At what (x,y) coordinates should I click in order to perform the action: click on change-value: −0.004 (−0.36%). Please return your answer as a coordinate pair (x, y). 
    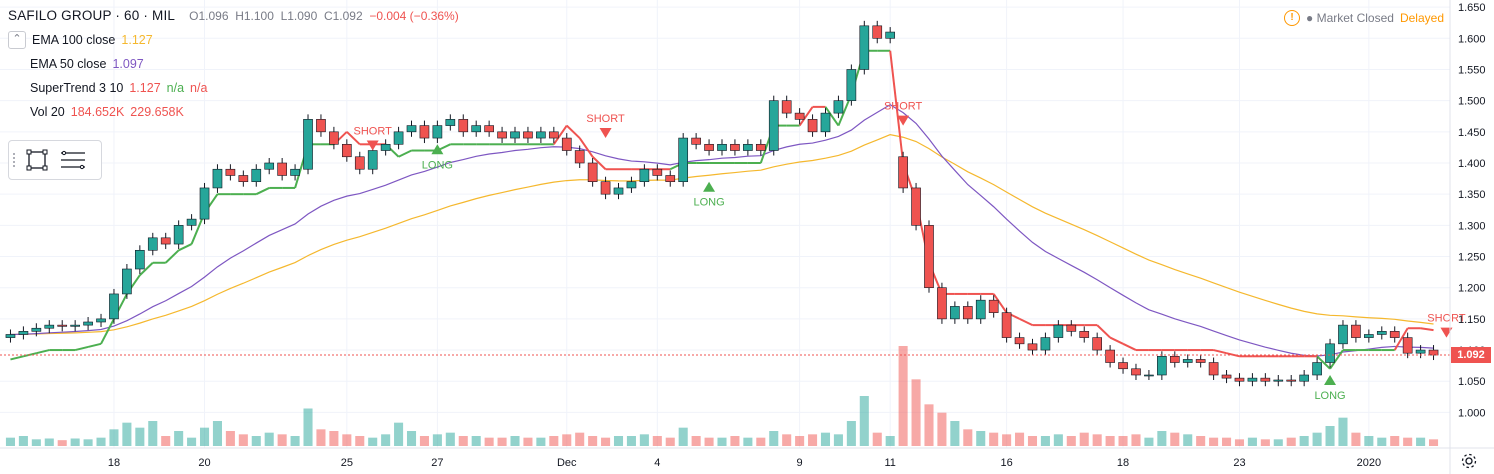
    Looking at the image, I should click on (414, 16).